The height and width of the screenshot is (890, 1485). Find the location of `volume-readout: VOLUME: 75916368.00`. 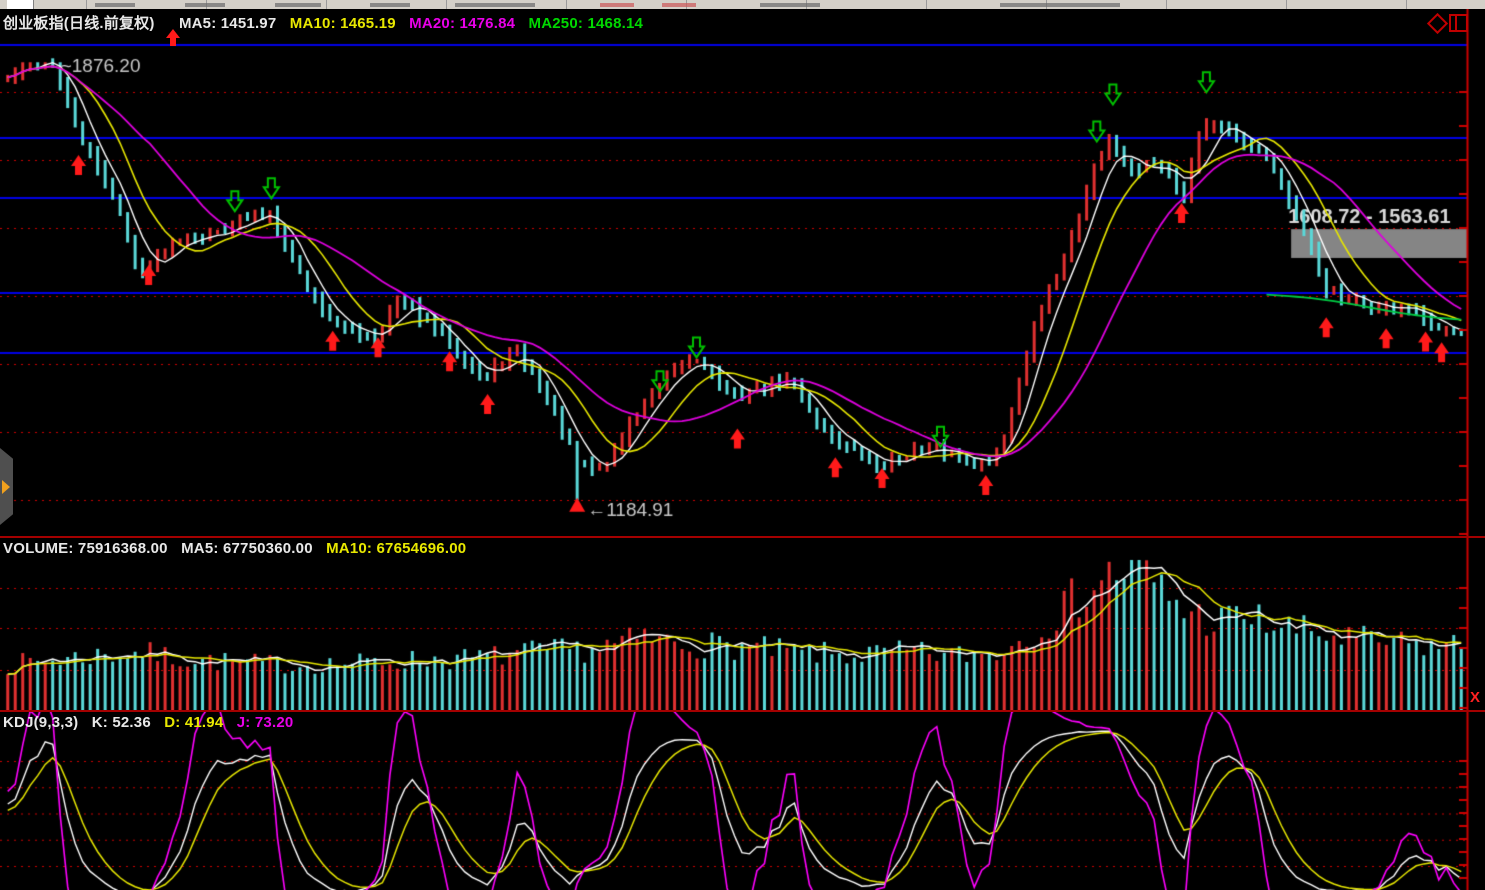

volume-readout: VOLUME: 75916368.00 is located at coordinates (85, 548).